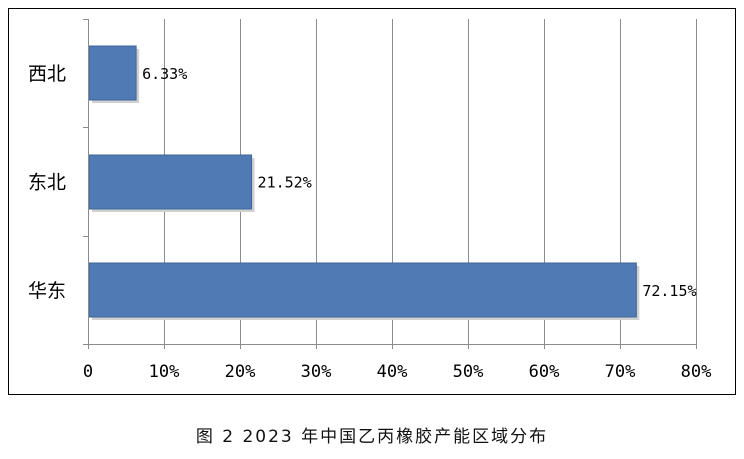 This screenshot has height=459, width=744. Describe the element at coordinates (372, 437) in the screenshot. I see `figure-caption: 图 2 2023 年中国乙丙橡胶产能区域分布` at that location.